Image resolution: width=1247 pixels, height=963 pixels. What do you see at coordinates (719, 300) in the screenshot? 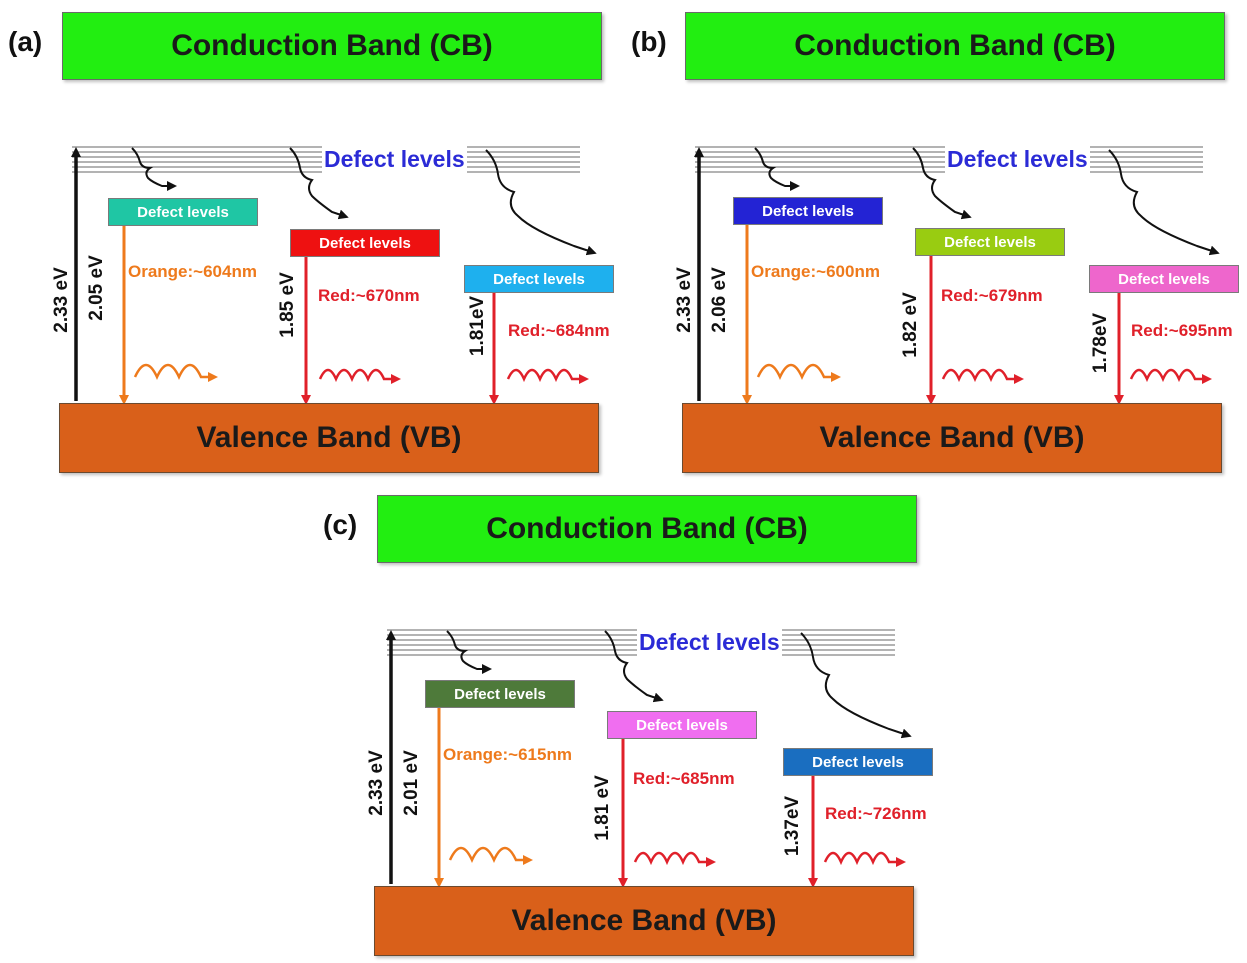
I see `transition-energy-label: 2.06 eV` at bounding box center [719, 300].